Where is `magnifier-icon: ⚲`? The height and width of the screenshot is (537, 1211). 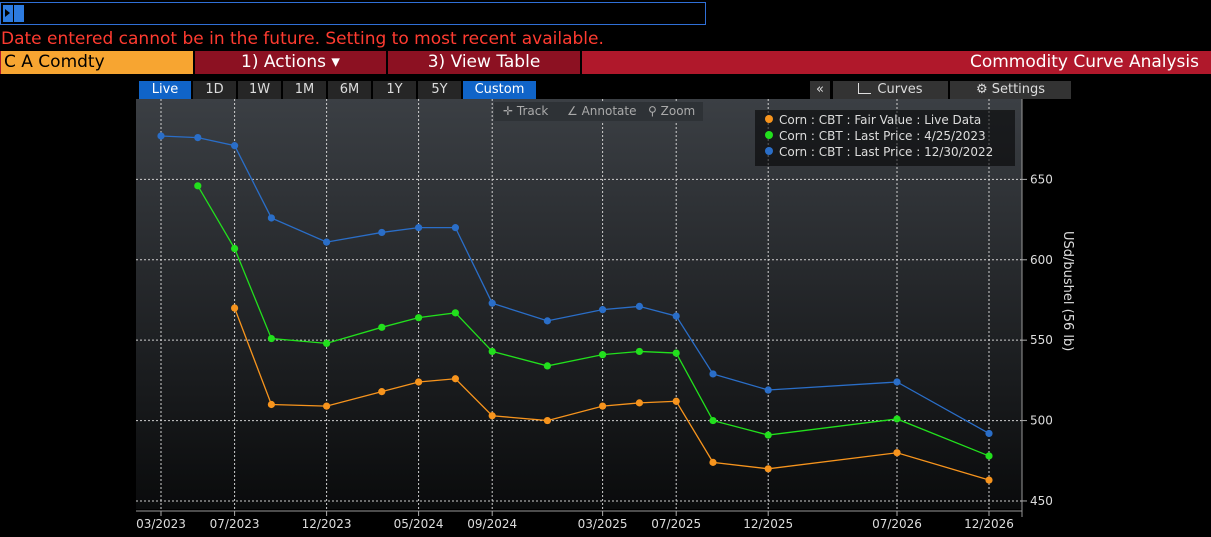 magnifier-icon: ⚲ is located at coordinates (652, 111).